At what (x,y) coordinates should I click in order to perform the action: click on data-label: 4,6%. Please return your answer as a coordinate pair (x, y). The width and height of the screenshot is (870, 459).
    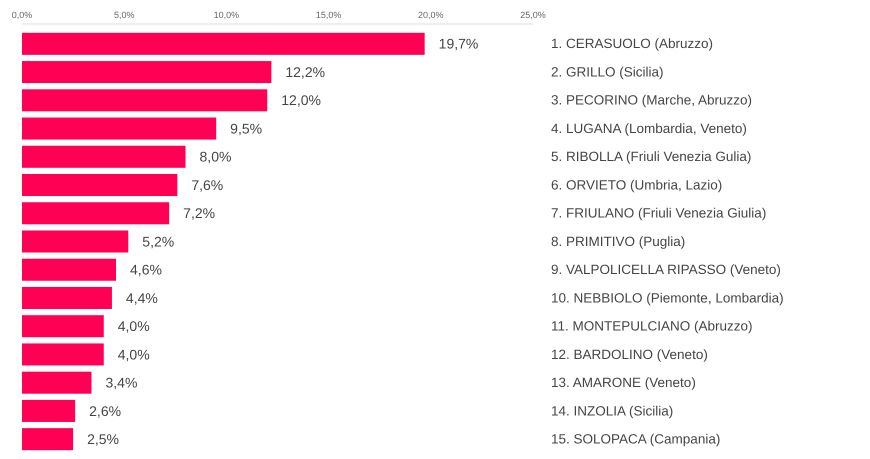
    Looking at the image, I should click on (146, 270).